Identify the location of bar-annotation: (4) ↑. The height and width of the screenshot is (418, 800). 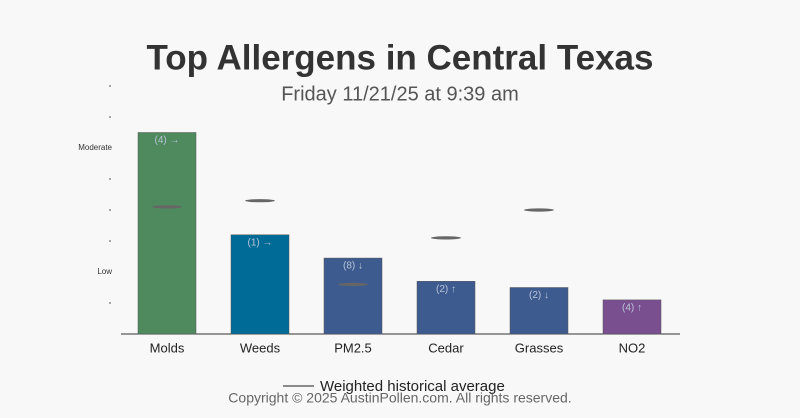
(632, 308).